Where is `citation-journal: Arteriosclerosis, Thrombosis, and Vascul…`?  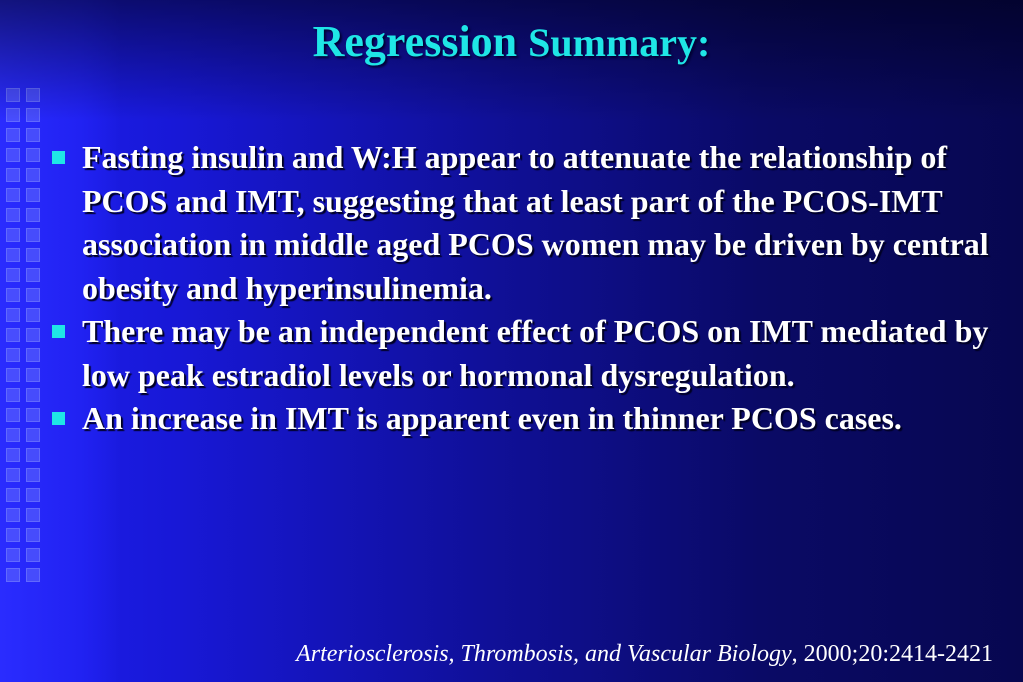
citation-journal: Arteriosclerosis, Thrombosis, and Vascul… is located at coordinates (544, 654).